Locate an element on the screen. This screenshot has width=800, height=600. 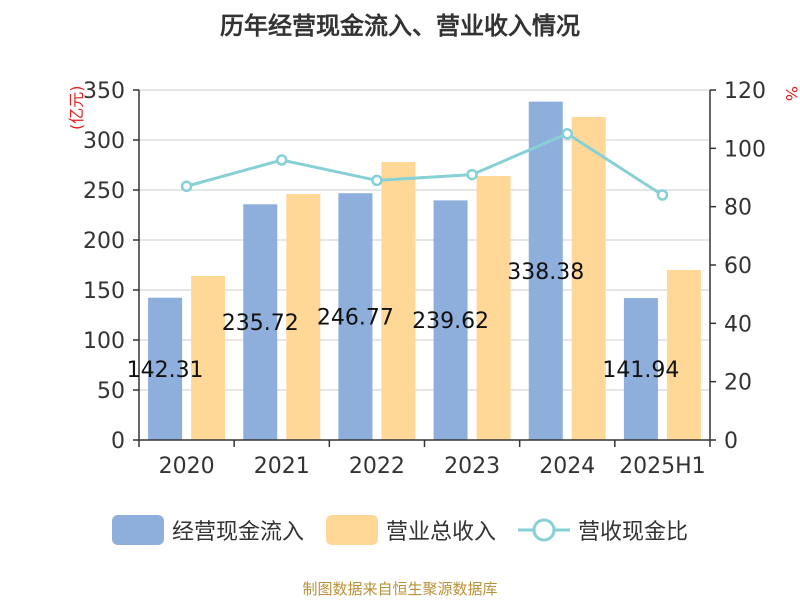
y-left-tick-label: 50 is located at coordinates (111, 391).